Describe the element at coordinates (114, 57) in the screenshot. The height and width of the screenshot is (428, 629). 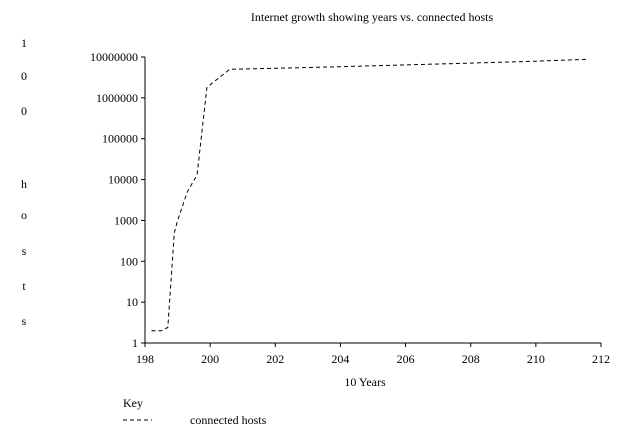
I see `y-tick-label: 10000000` at that location.